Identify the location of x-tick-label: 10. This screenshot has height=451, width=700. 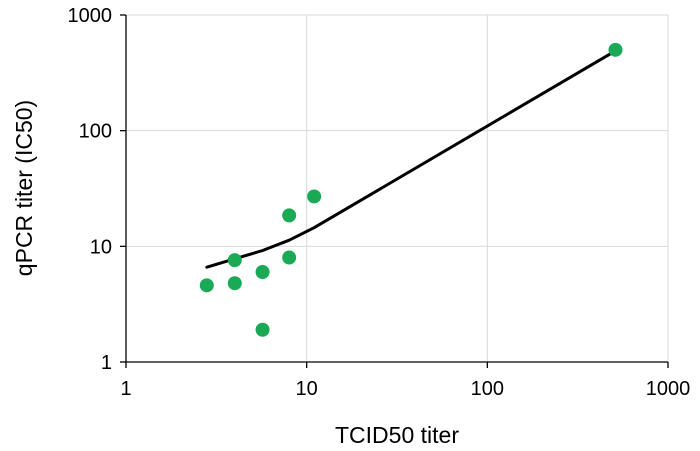
(307, 389).